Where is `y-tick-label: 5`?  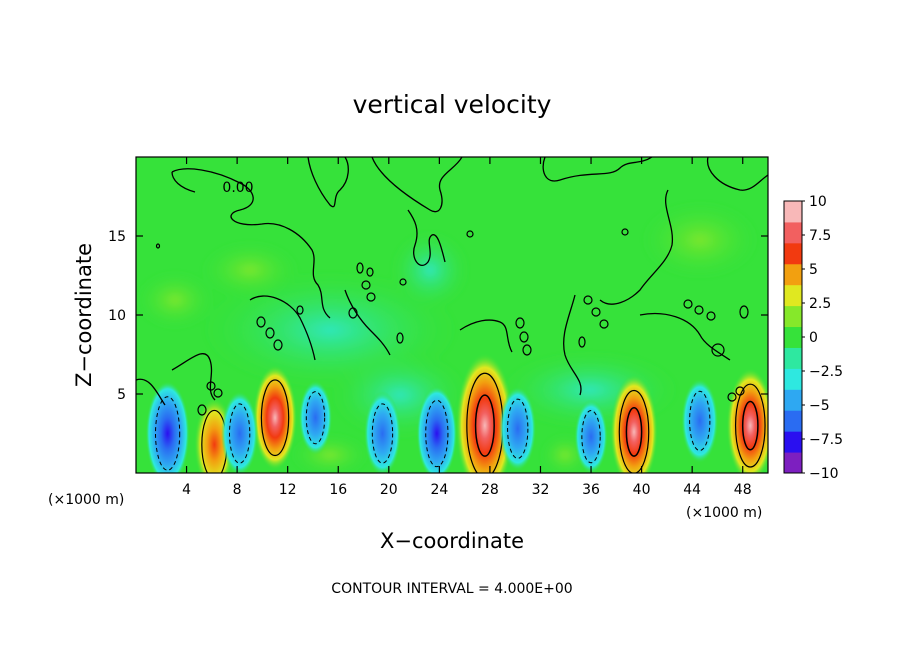
y-tick-label: 5 is located at coordinates (121, 395).